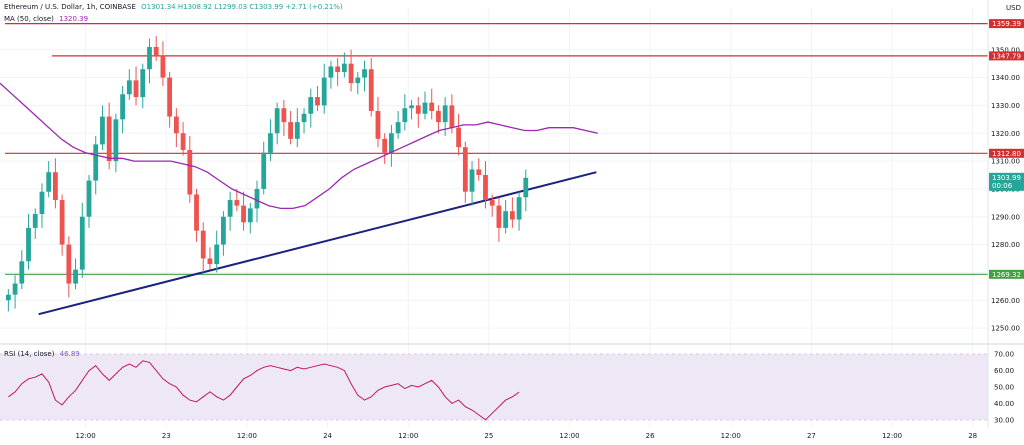 This screenshot has width=1024, height=445. What do you see at coordinates (488, 436) in the screenshot?
I see `time-tick: 25` at bounding box center [488, 436].